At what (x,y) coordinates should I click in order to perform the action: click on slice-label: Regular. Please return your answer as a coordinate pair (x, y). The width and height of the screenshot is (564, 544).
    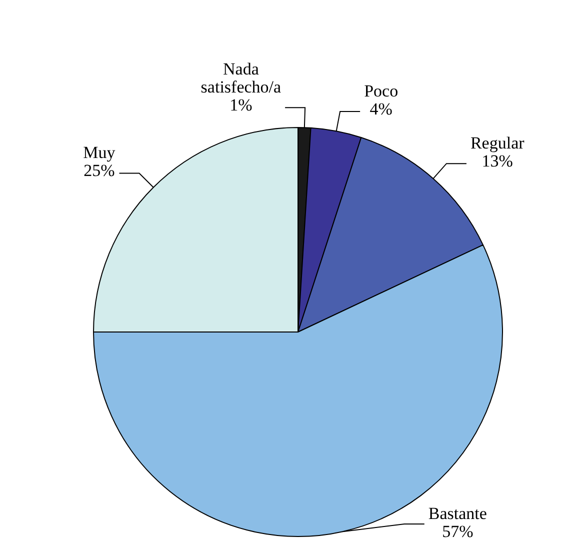
    Looking at the image, I should click on (497, 143).